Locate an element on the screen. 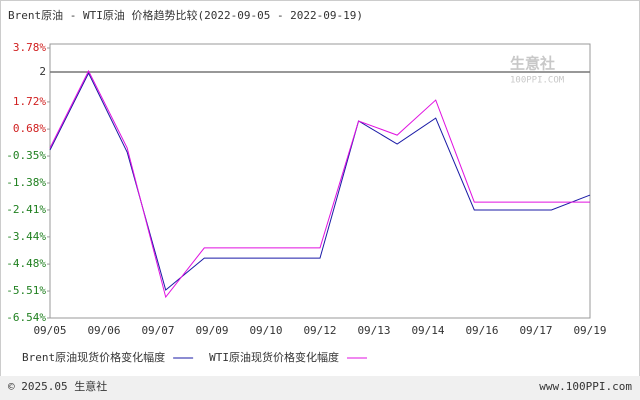 Image resolution: width=640 pixels, height=400 pixels. watermark: 生意社 is located at coordinates (532, 64).